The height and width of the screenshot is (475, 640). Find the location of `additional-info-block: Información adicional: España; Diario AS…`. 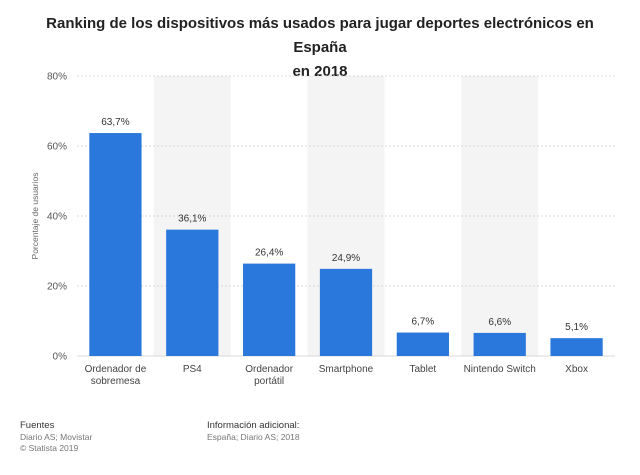

additional-info-block: Información adicional: España; Diario AS… is located at coordinates (253, 431).